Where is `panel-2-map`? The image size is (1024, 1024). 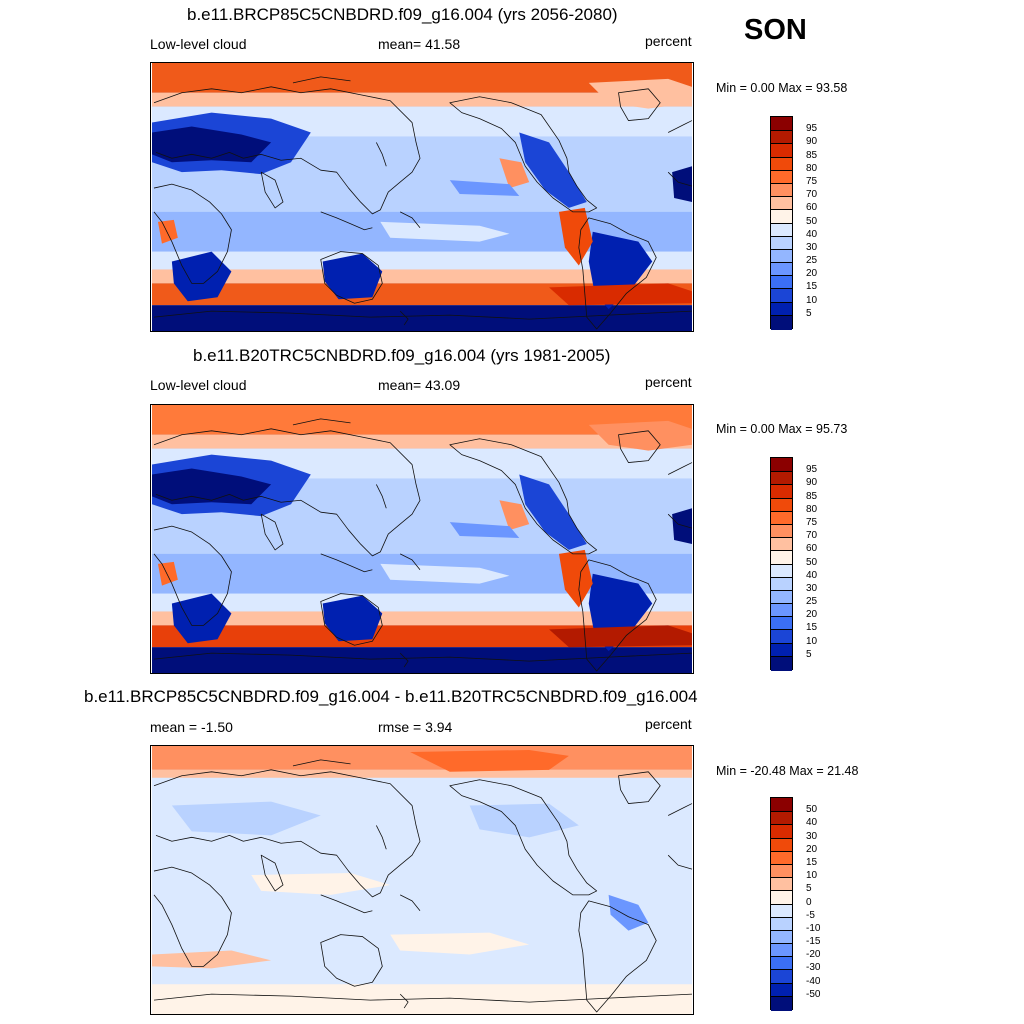
panel-2-map is located at coordinates (422, 539).